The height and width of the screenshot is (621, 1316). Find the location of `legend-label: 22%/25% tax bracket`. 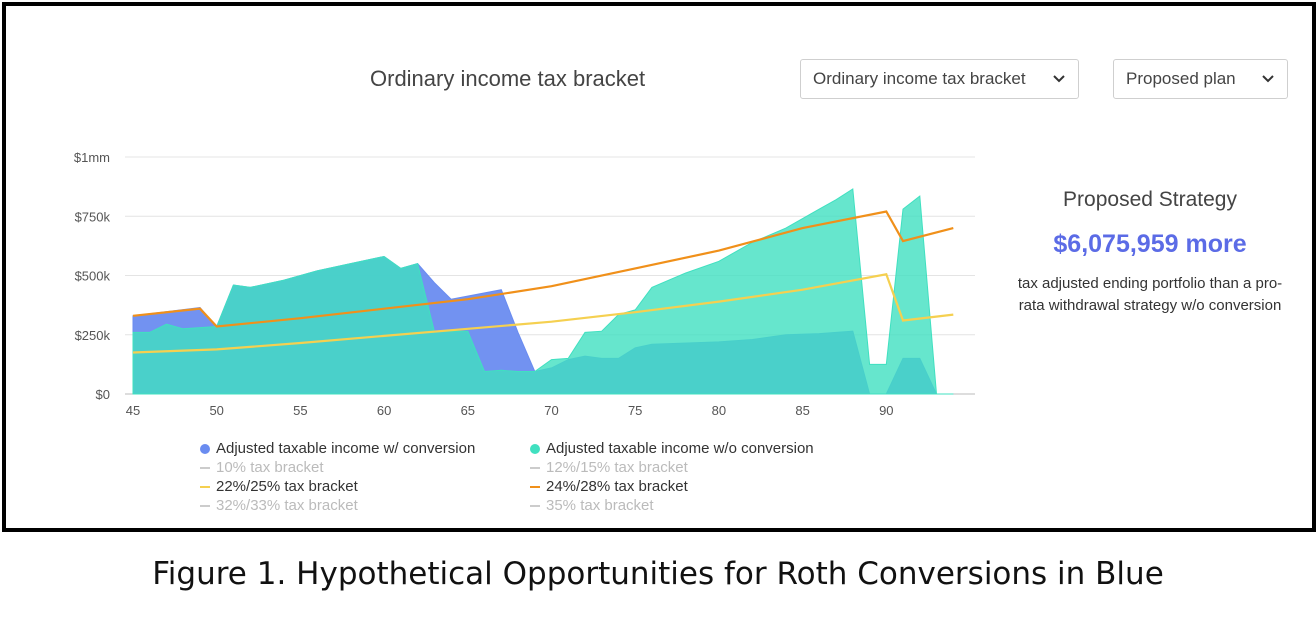

legend-label: 22%/25% tax bracket is located at coordinates (287, 486).